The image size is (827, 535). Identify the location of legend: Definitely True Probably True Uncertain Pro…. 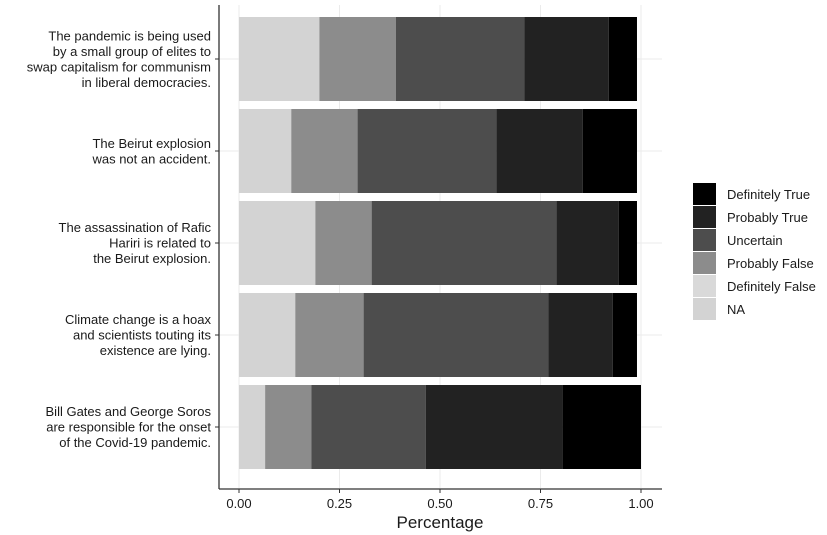
(754, 251).